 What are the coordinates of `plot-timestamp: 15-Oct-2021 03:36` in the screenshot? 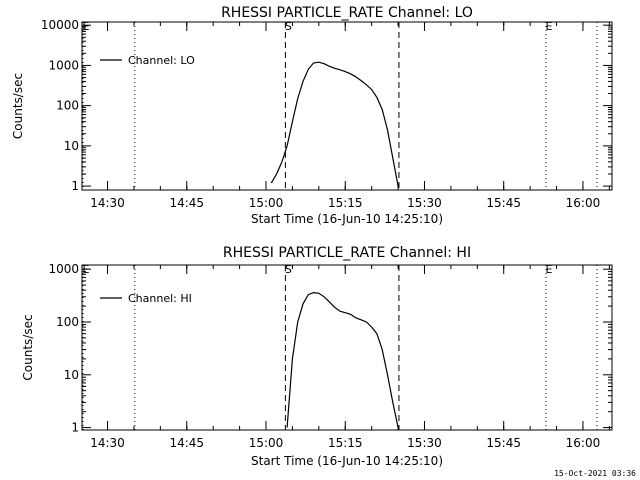 It's located at (595, 473).